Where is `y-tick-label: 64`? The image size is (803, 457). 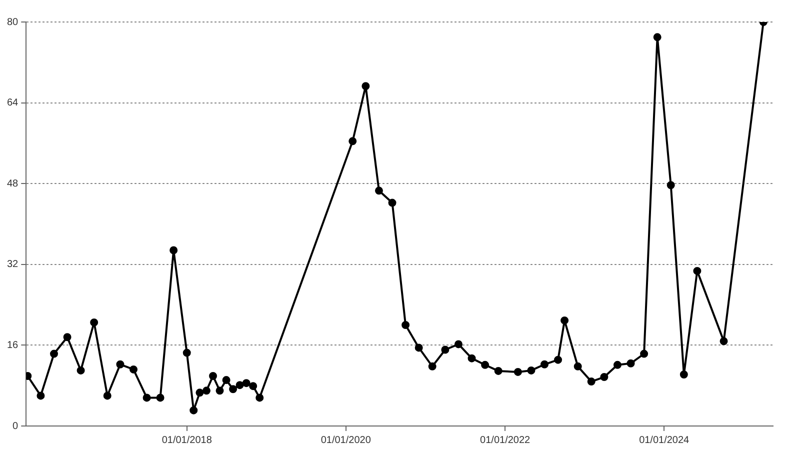
y-tick-label: 64 is located at coordinates (13, 103).